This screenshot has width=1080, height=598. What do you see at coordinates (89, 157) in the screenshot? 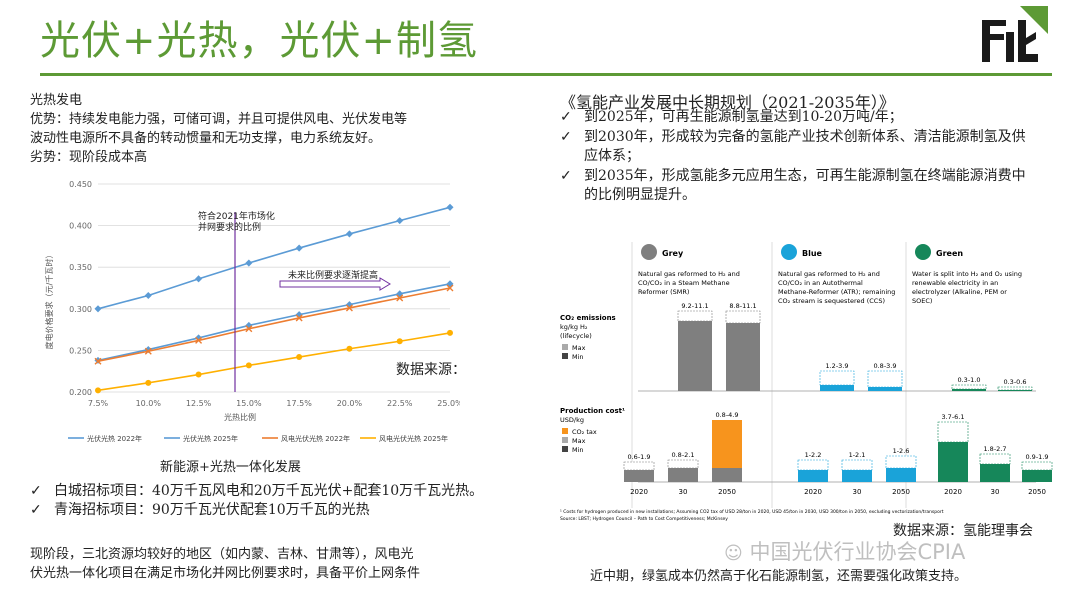
I see `disadvantage-text: 劣势：现阶段成本高` at bounding box center [89, 157].